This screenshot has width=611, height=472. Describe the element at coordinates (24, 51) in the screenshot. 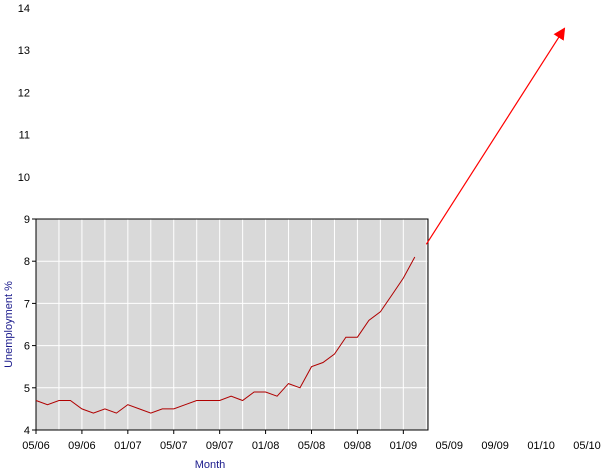

I see `y-tick-label: 13` at that location.